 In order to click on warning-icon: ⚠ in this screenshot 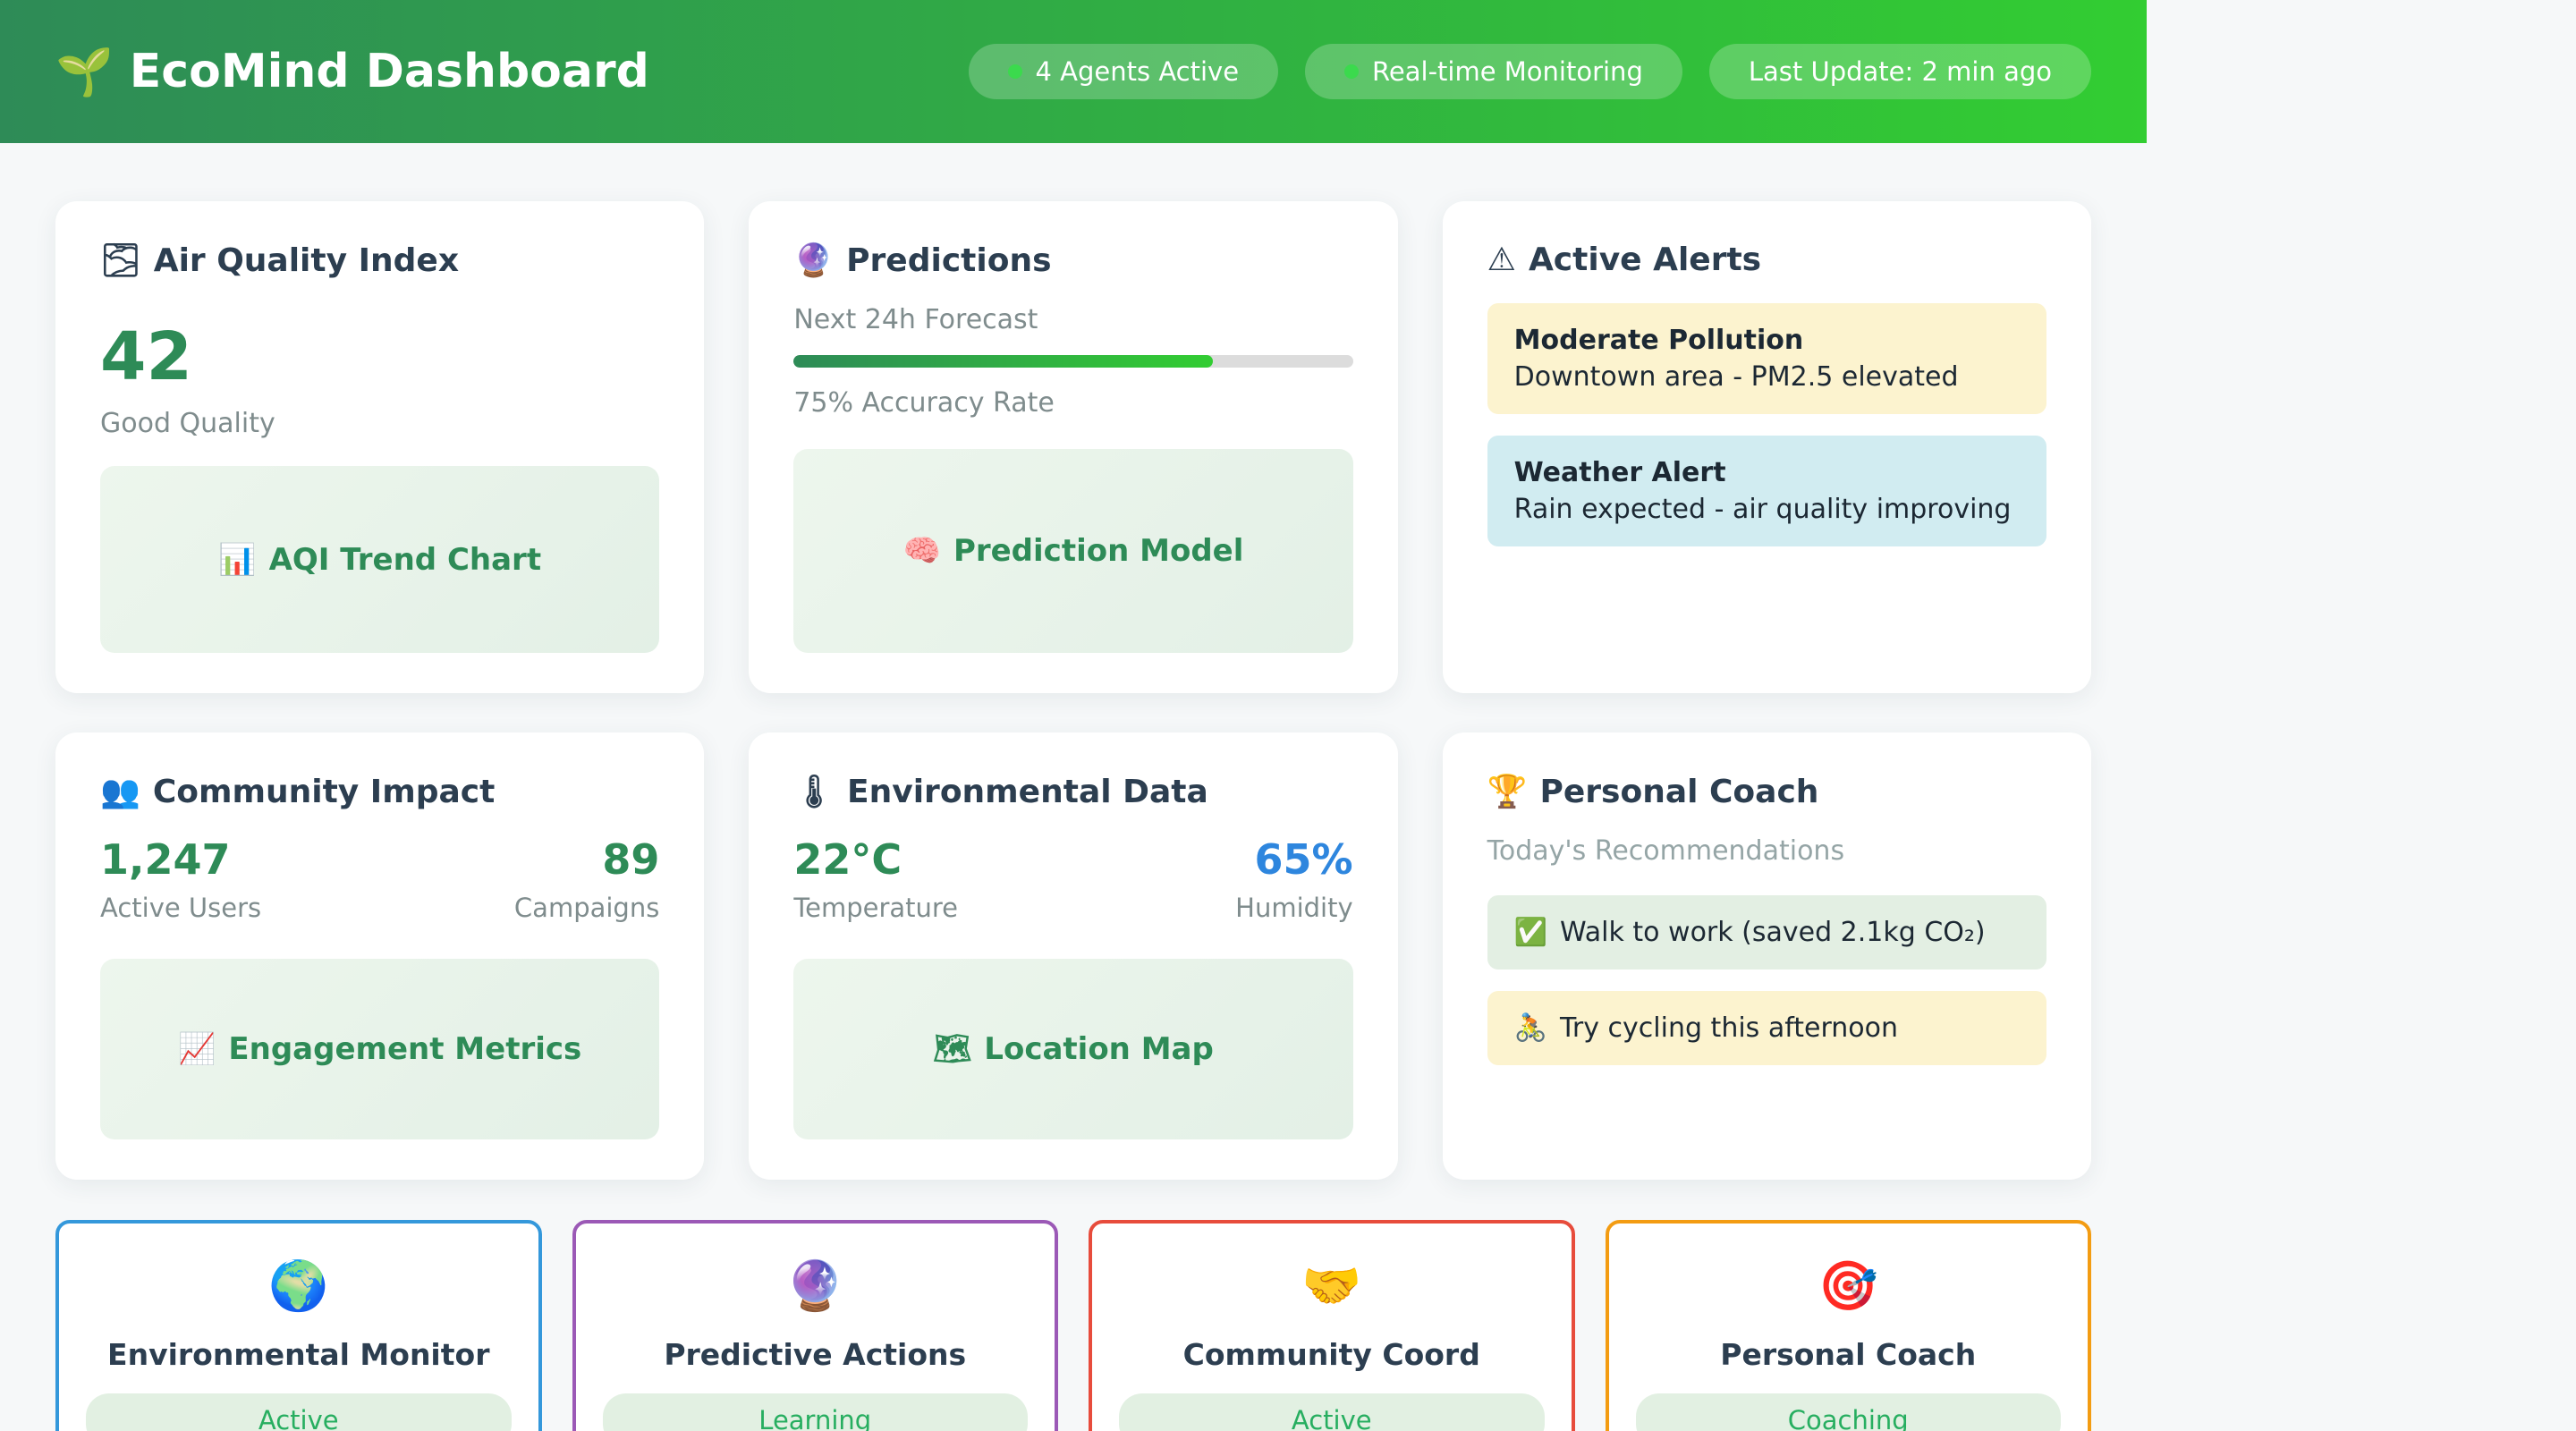, I will do `click(1501, 260)`.